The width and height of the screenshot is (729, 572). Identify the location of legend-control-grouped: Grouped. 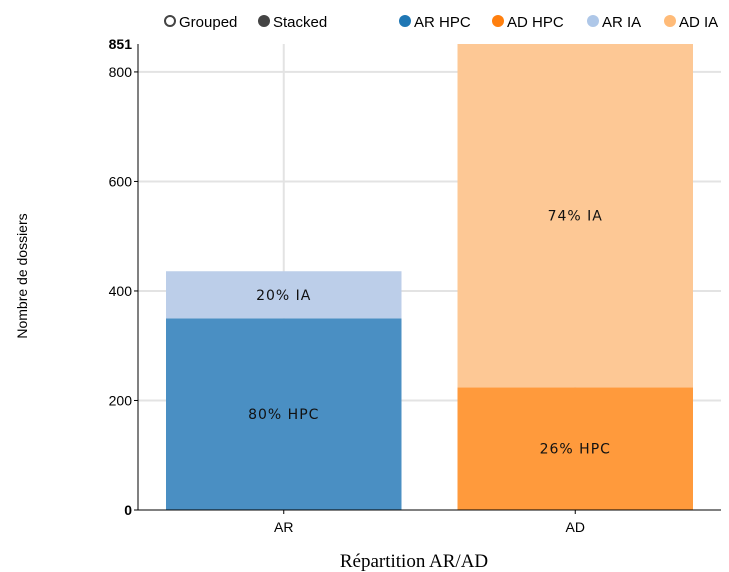
(200, 22).